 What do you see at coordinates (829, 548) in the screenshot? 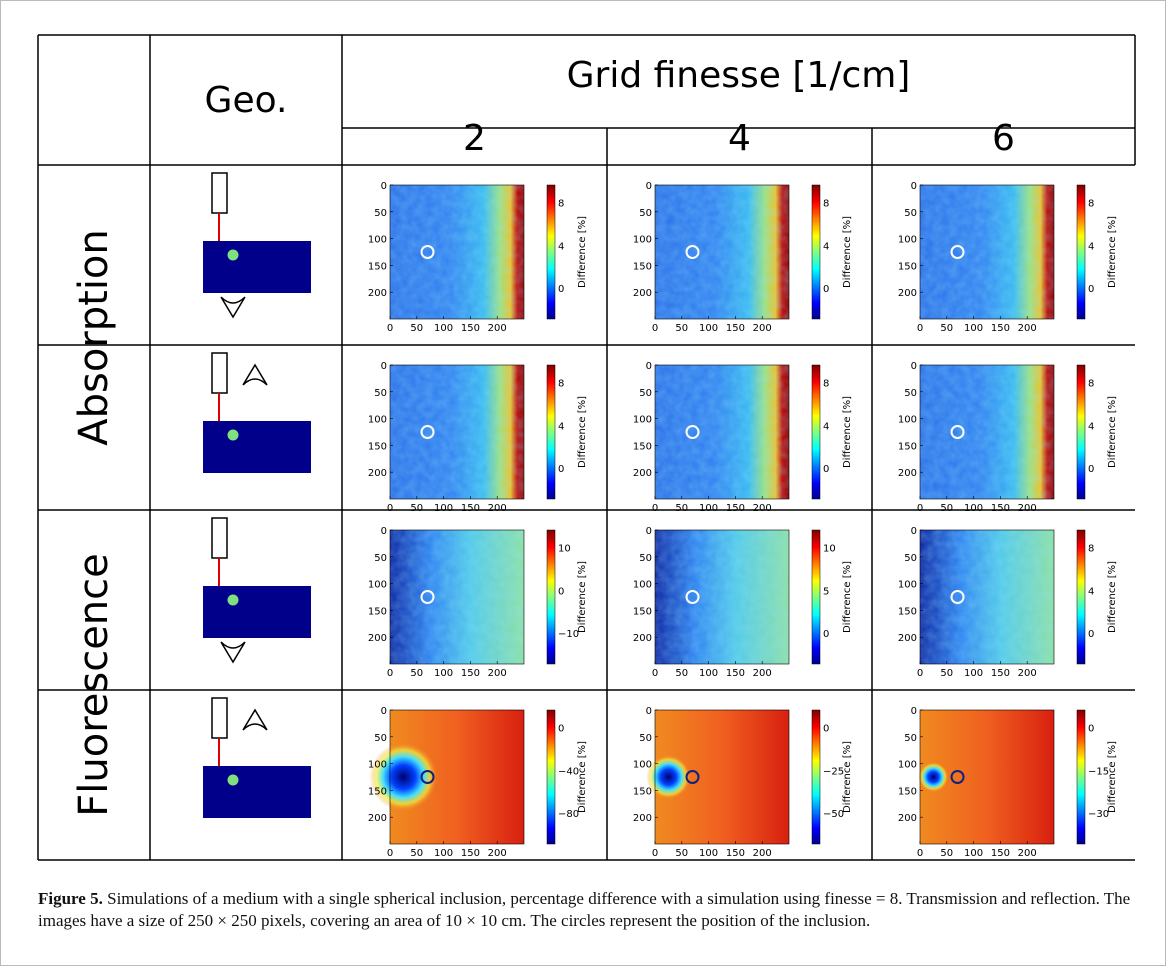
I see `colorbar-tick-label: 10` at bounding box center [829, 548].